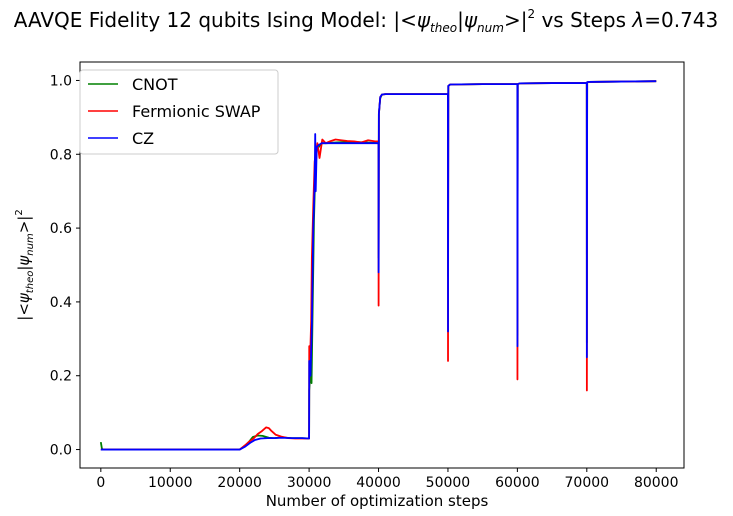 This screenshot has width=733, height=516. I want to click on legend-label-fermionic-swap: Fermionic SWAP, so click(196, 111).